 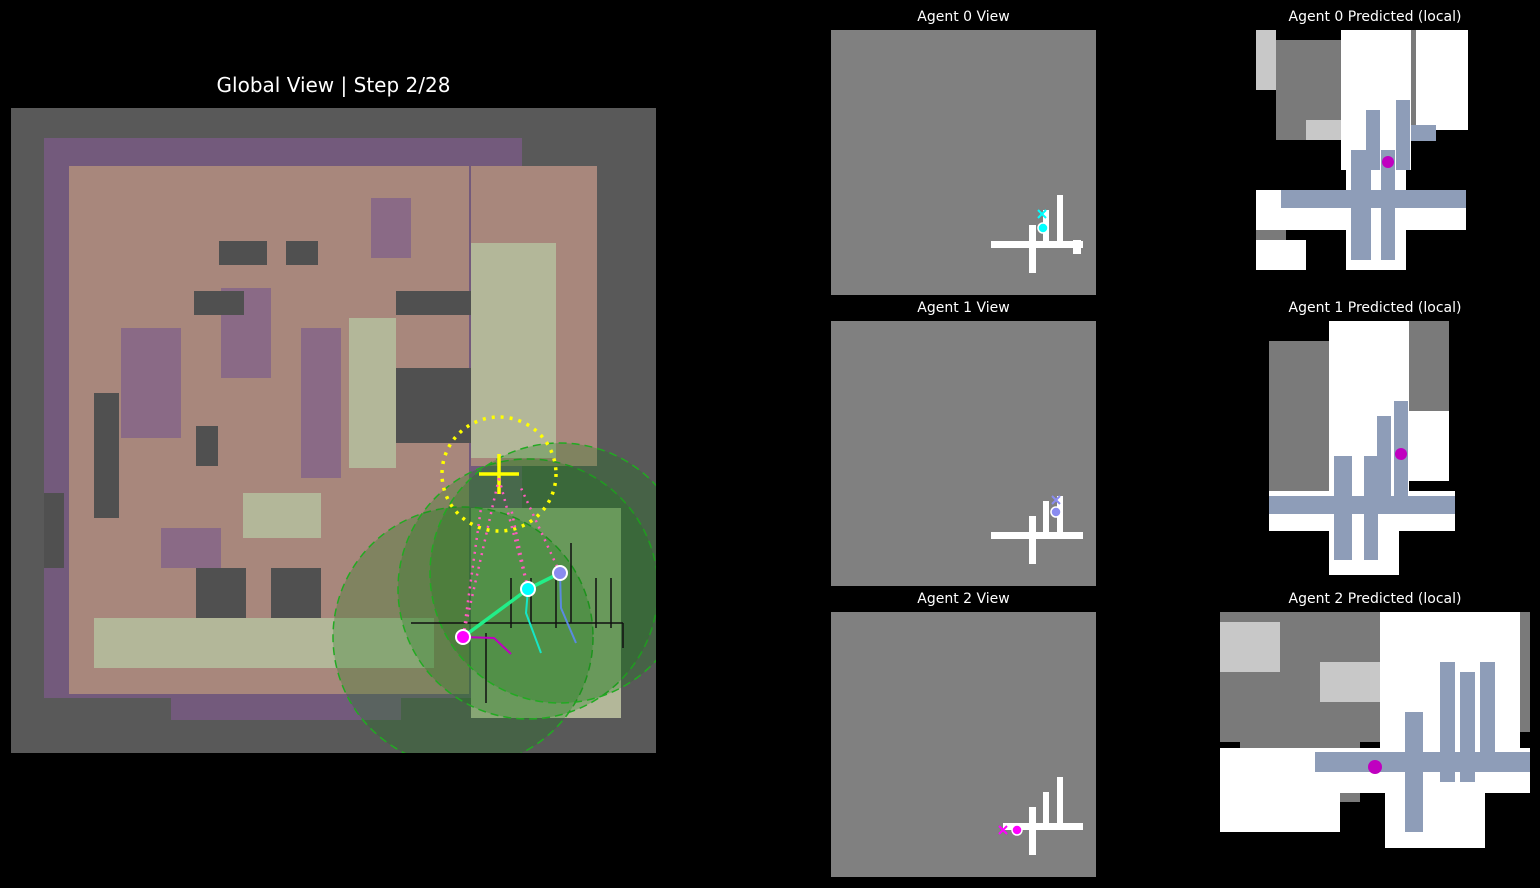 I want to click on agent-0-view-marker, so click(x=1043, y=228).